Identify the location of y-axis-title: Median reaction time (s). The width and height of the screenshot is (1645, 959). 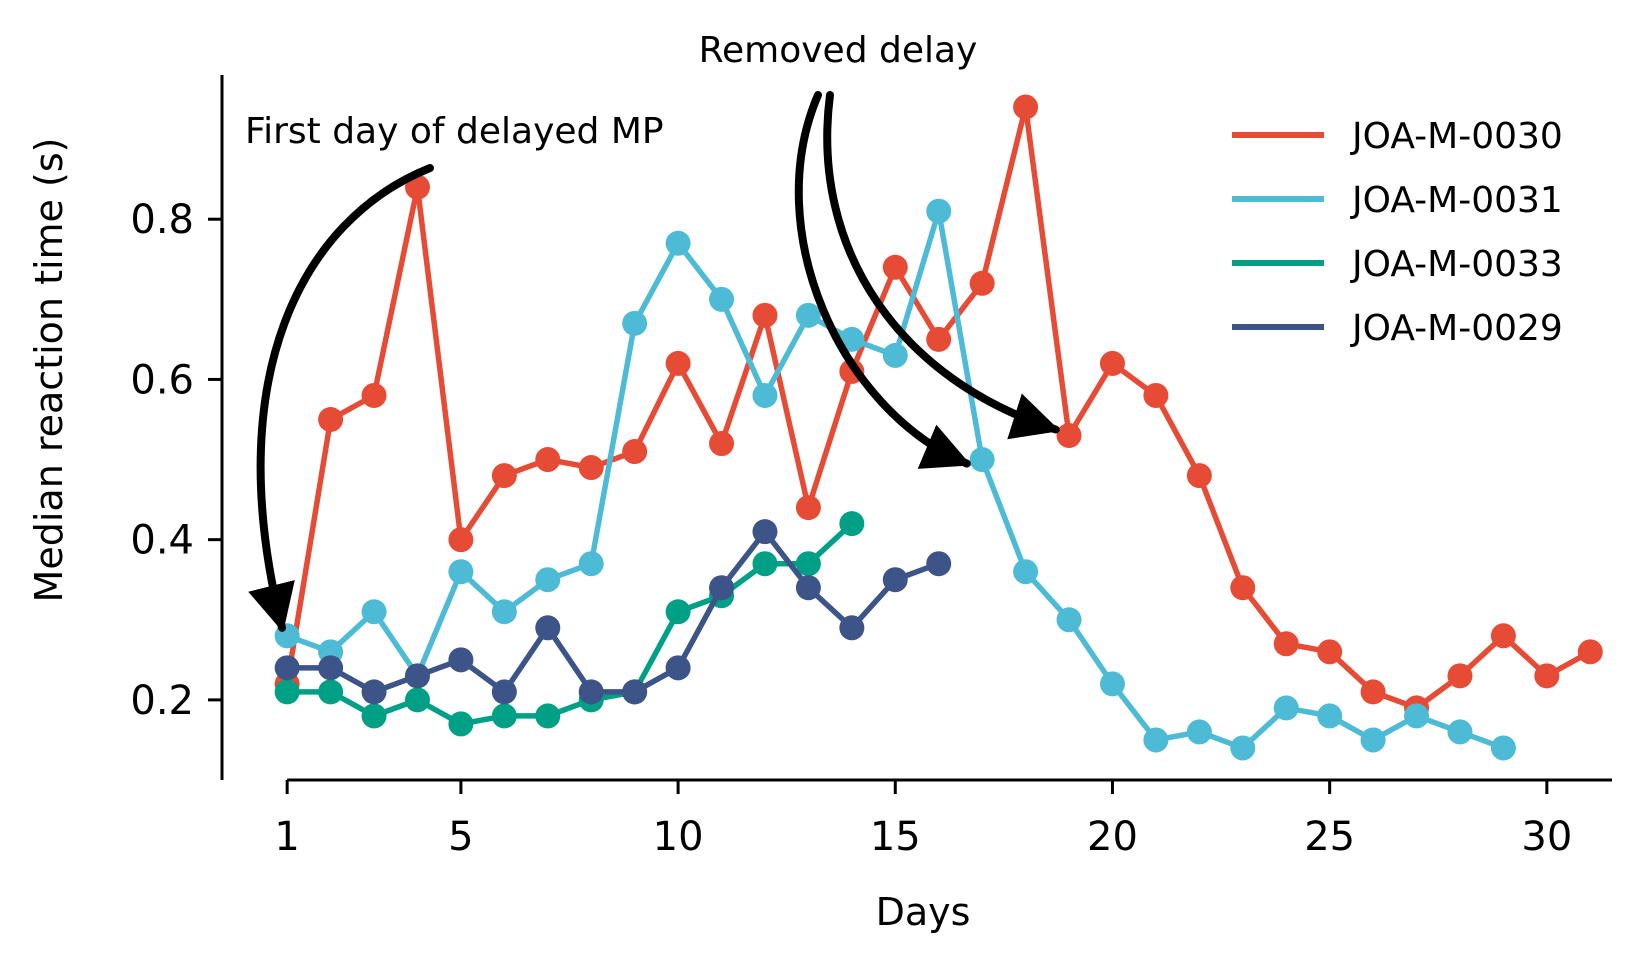
(49, 370).